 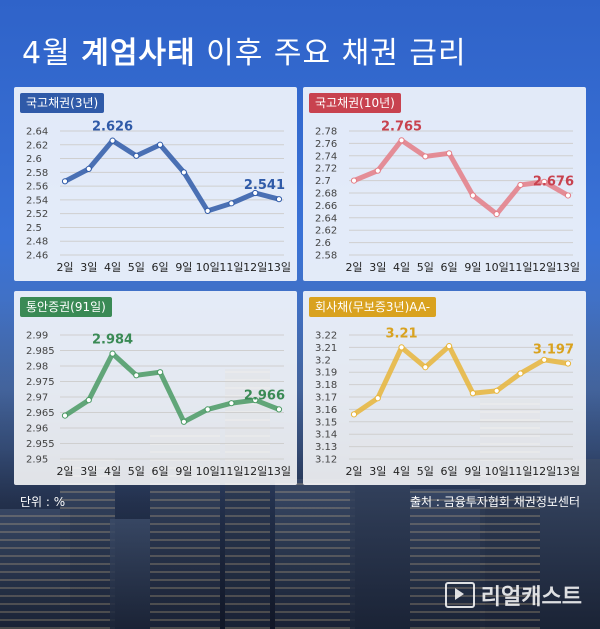 What do you see at coordinates (326, 336) in the screenshot?
I see `y-tick-label: 3.22` at bounding box center [326, 336].